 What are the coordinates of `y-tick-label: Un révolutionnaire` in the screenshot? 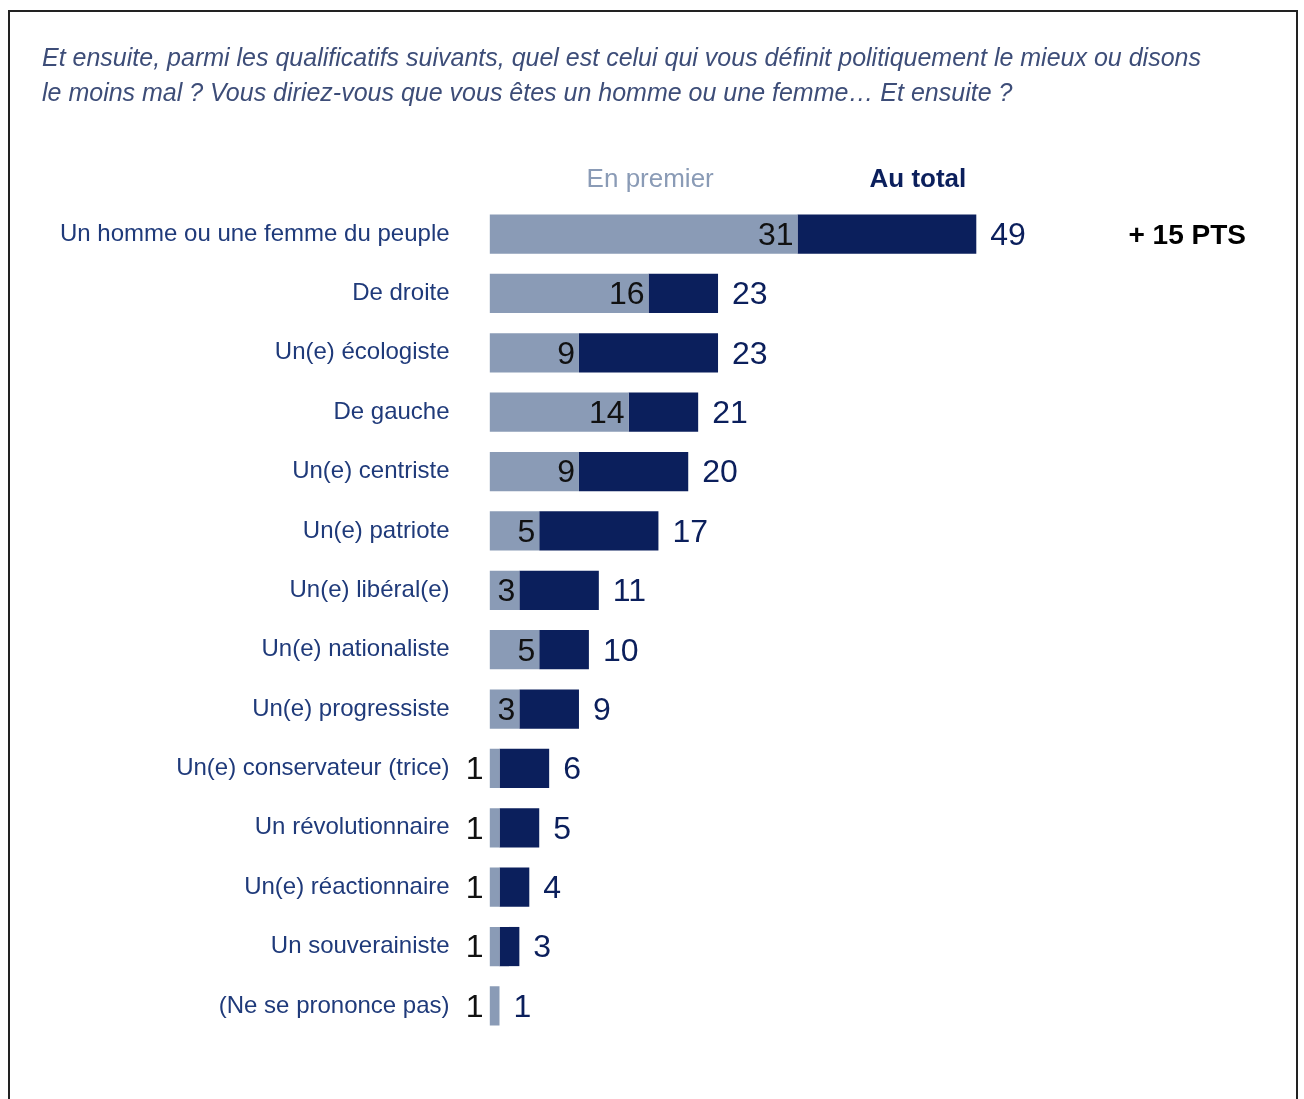 It's located at (352, 826).